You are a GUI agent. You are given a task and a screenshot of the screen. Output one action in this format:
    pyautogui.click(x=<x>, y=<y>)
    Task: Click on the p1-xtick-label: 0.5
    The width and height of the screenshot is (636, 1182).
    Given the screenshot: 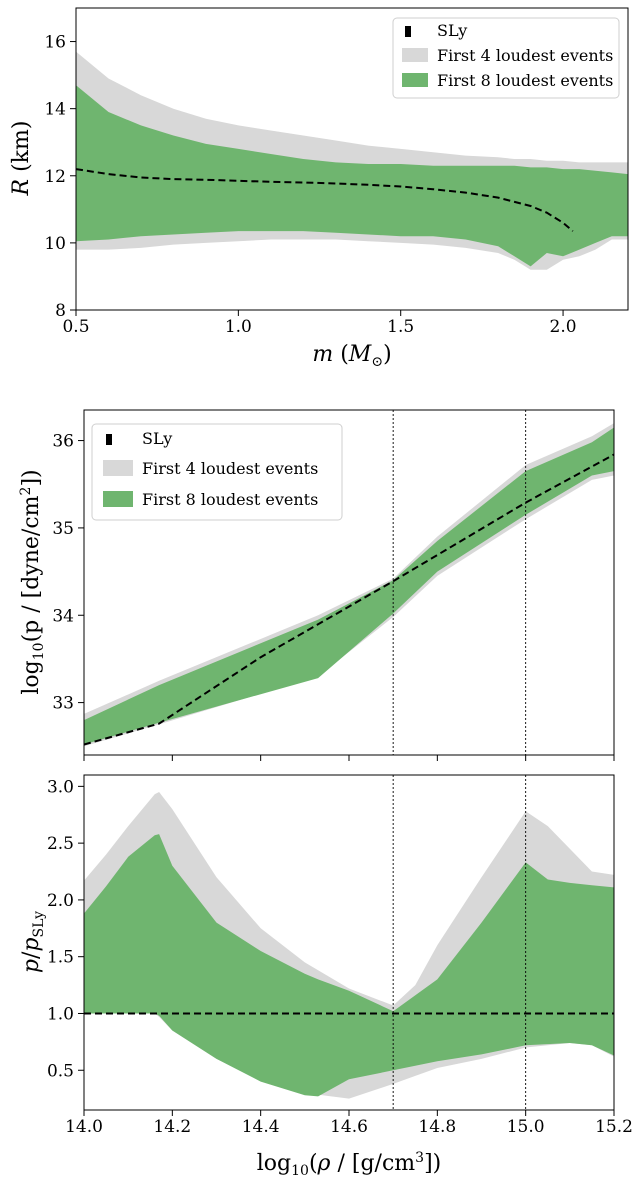 What is the action you would take?
    pyautogui.click(x=75, y=327)
    